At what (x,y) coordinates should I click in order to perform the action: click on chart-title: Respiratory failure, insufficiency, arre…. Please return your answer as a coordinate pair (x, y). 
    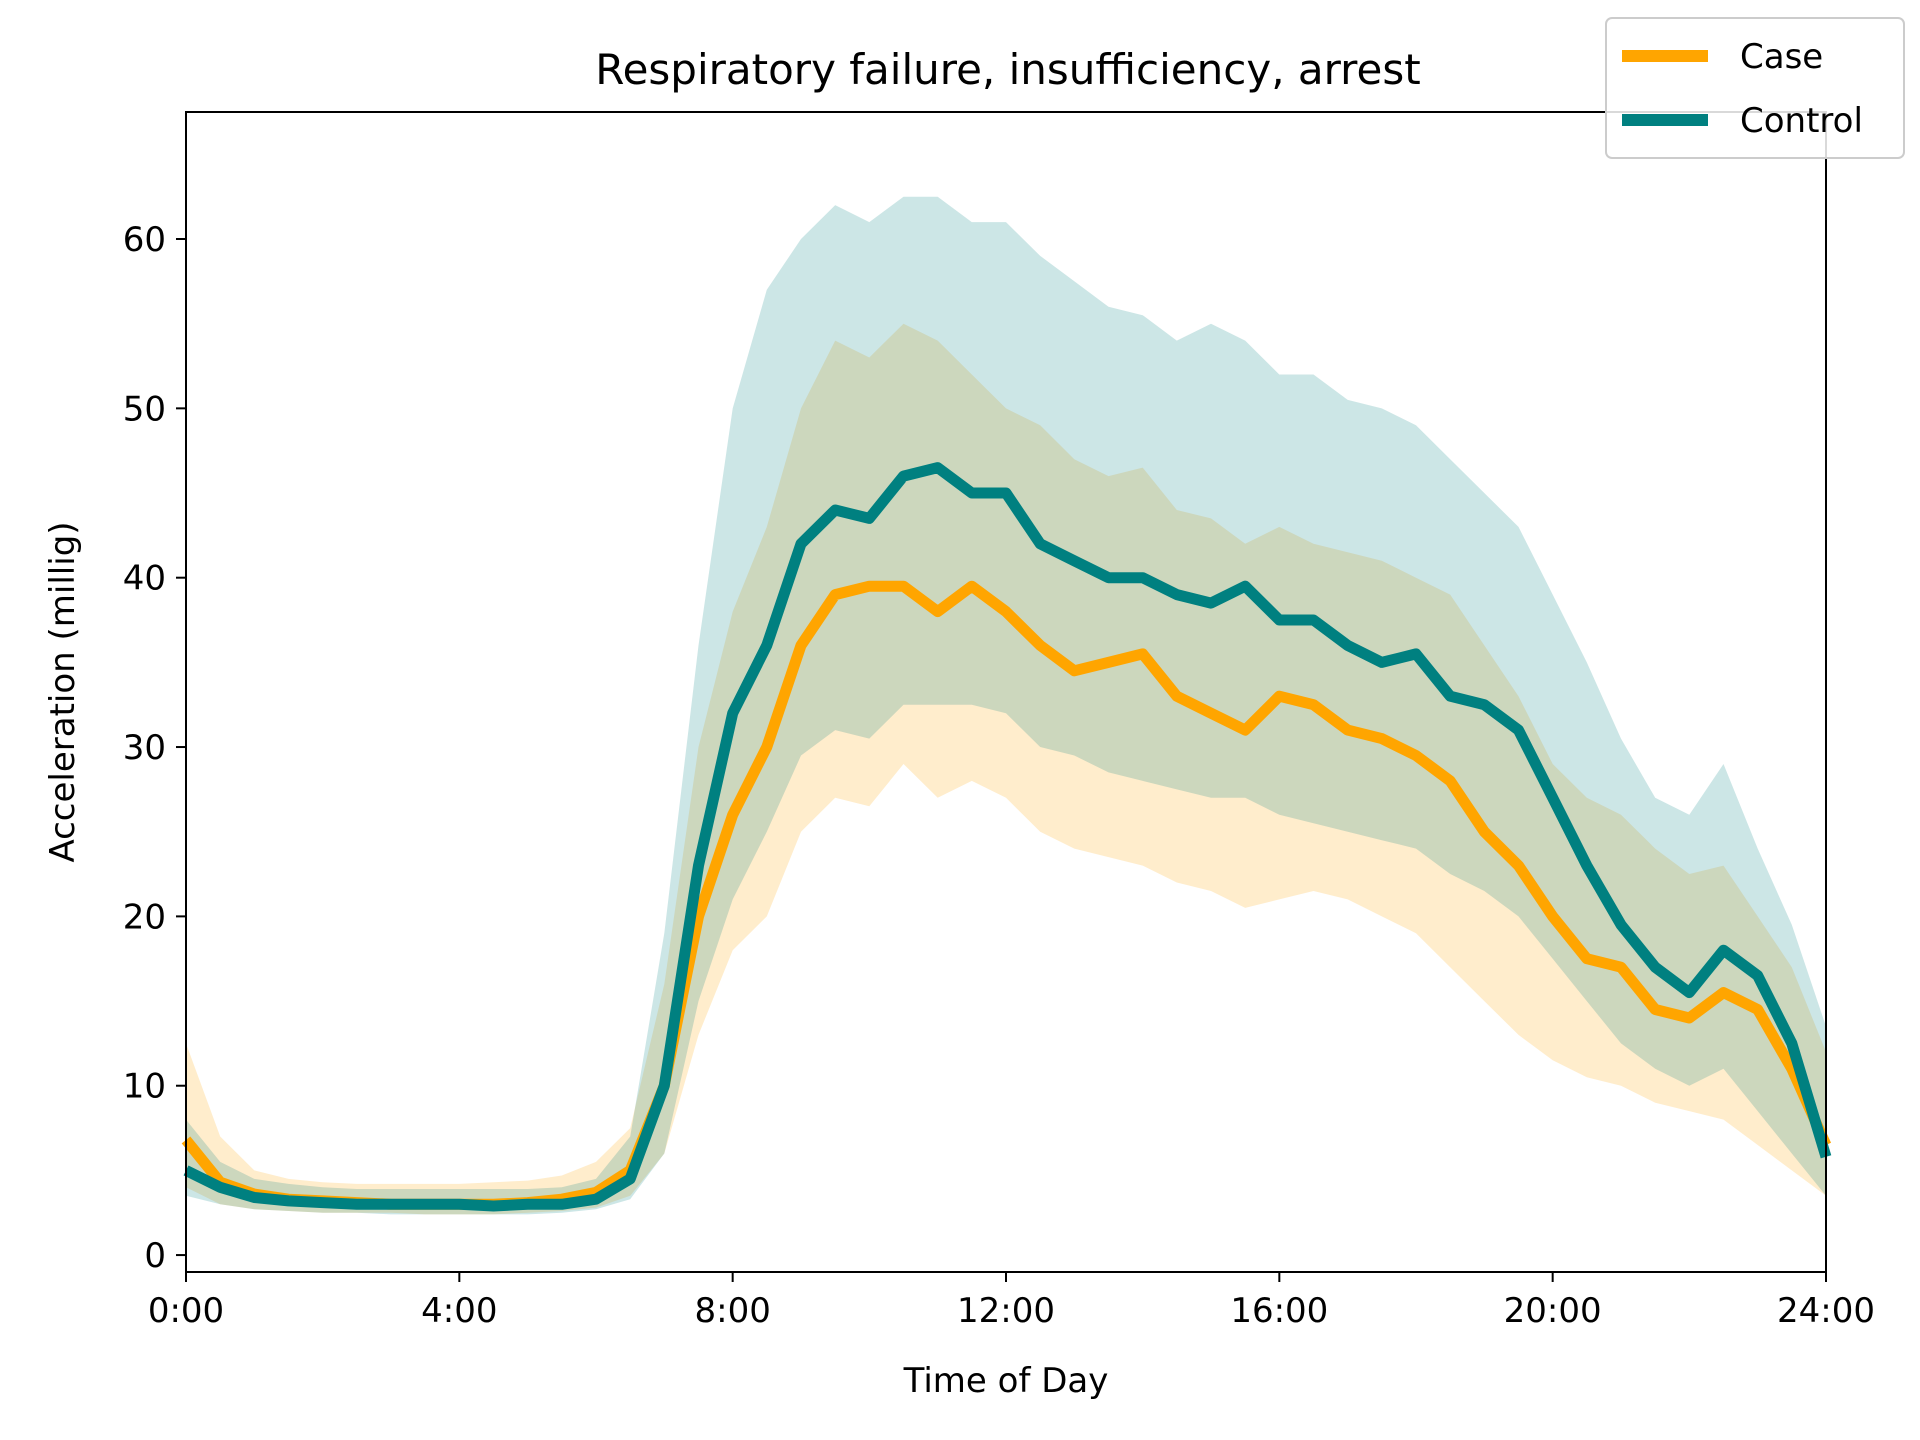
    Looking at the image, I should click on (1007, 69).